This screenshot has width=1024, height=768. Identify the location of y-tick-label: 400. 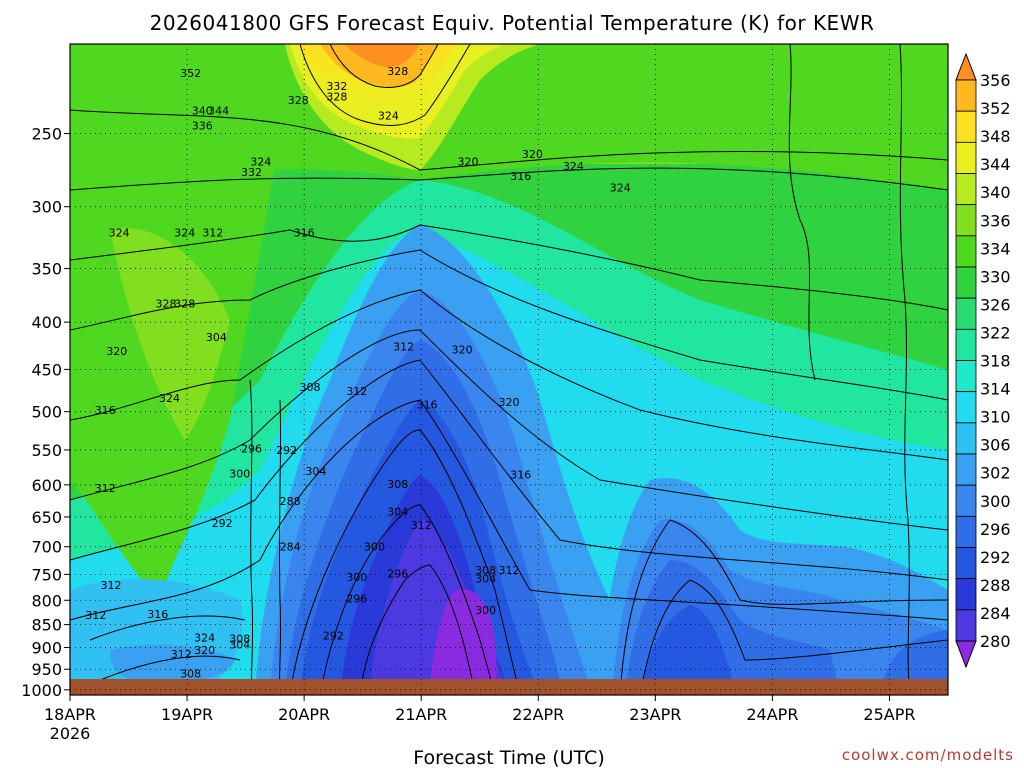
(46, 322).